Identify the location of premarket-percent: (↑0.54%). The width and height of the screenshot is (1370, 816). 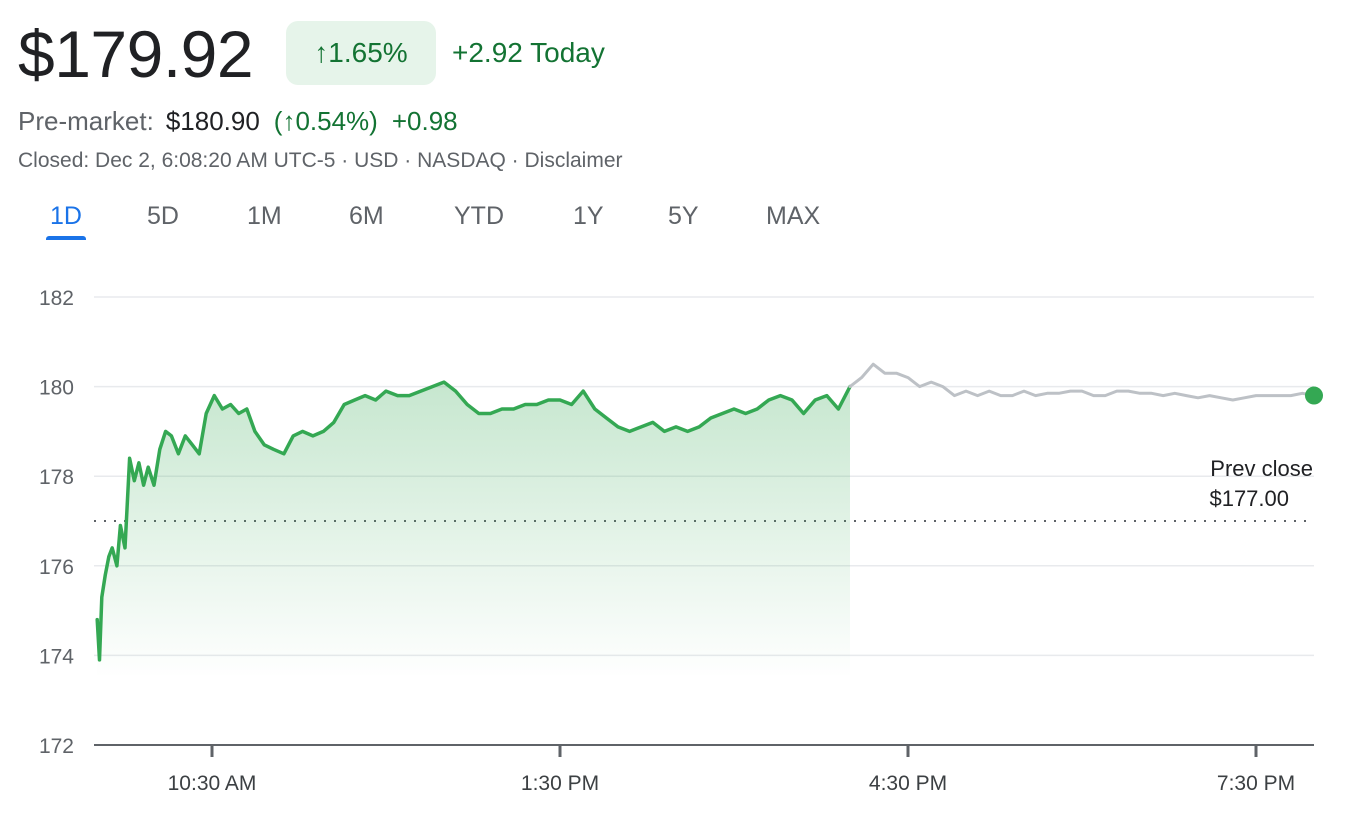
(325, 121).